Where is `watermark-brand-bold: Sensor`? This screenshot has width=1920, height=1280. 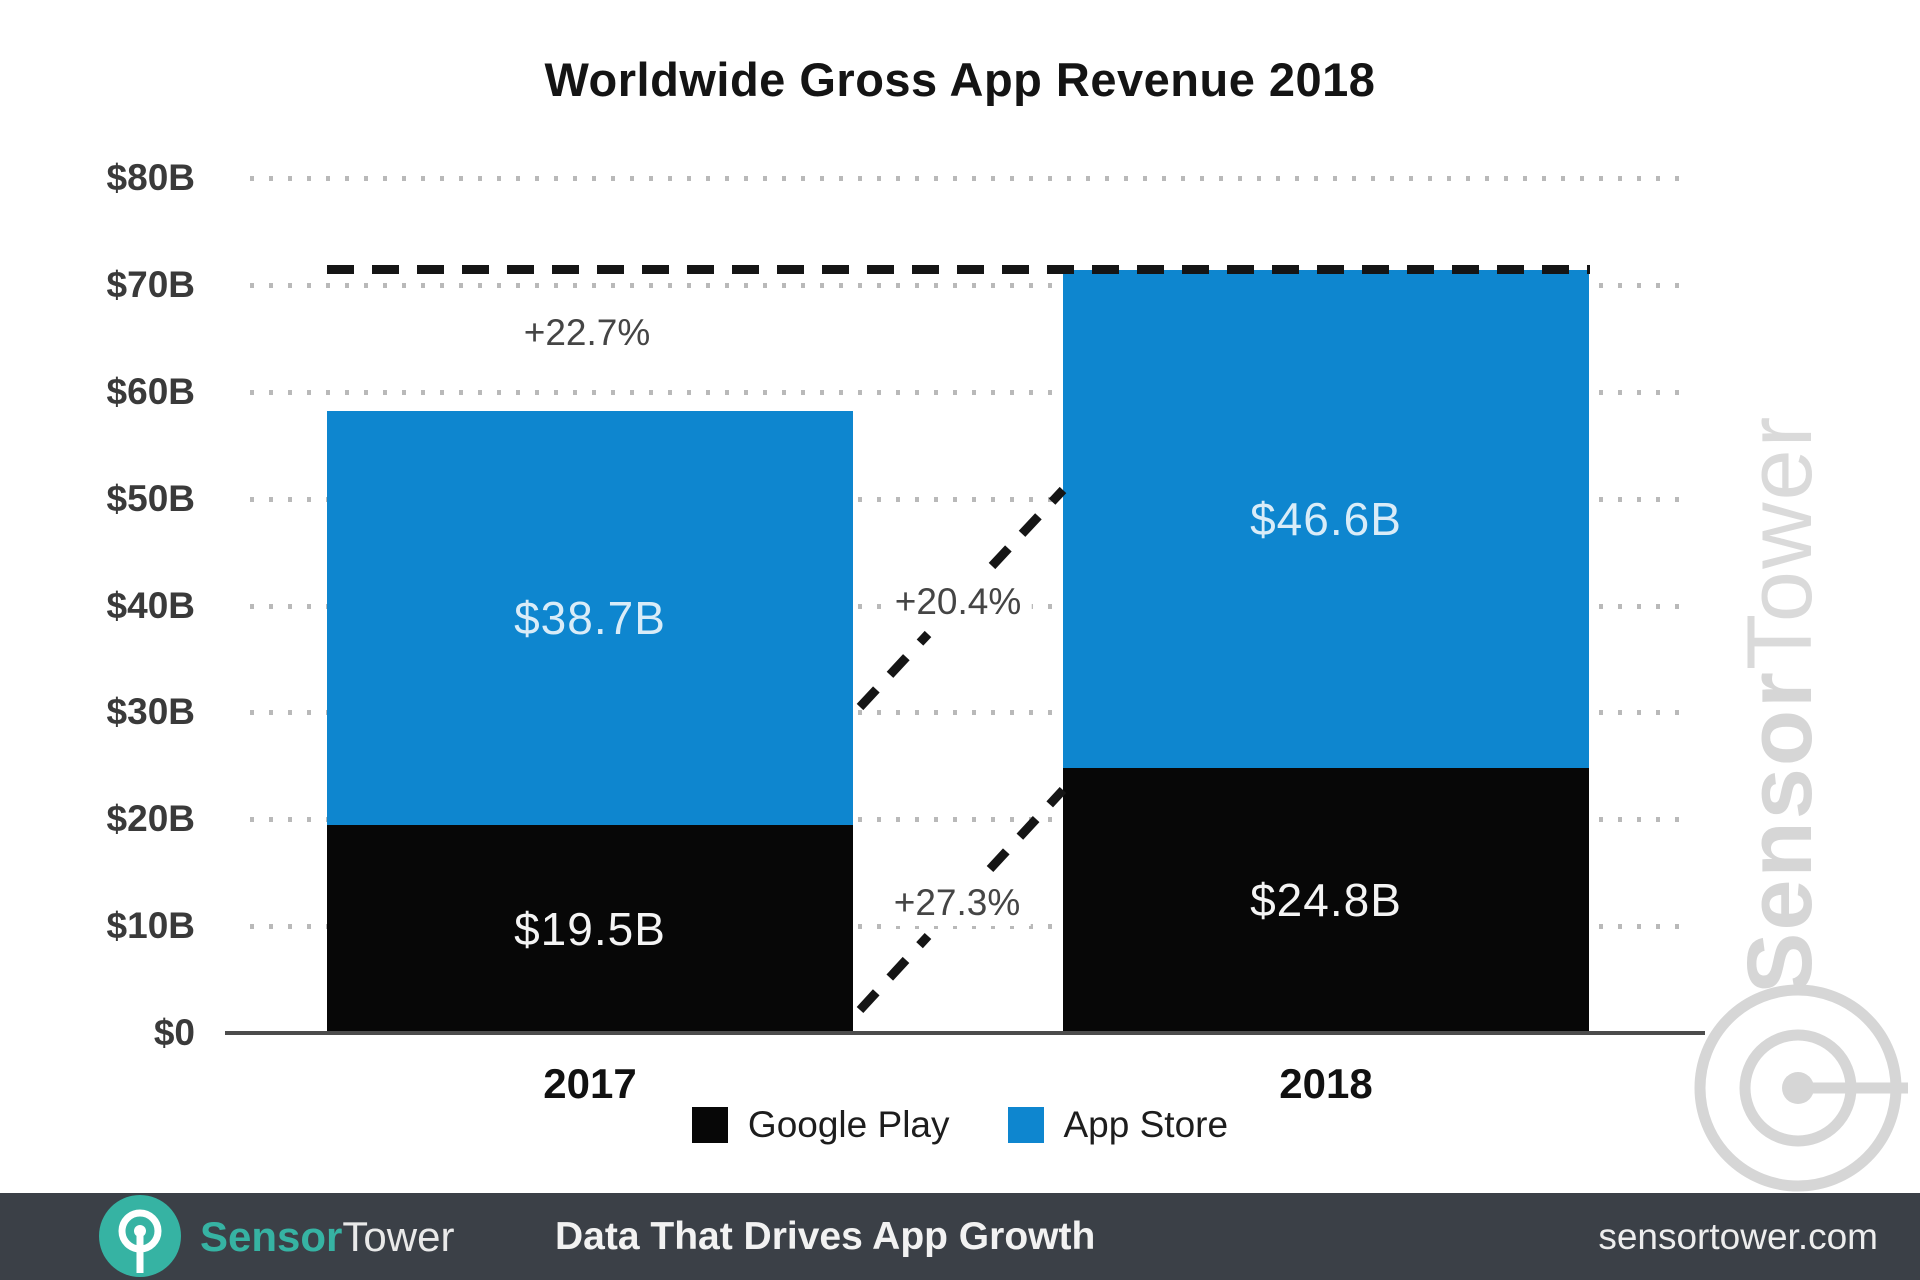
watermark-brand-bold: Sensor is located at coordinates (1780, 832).